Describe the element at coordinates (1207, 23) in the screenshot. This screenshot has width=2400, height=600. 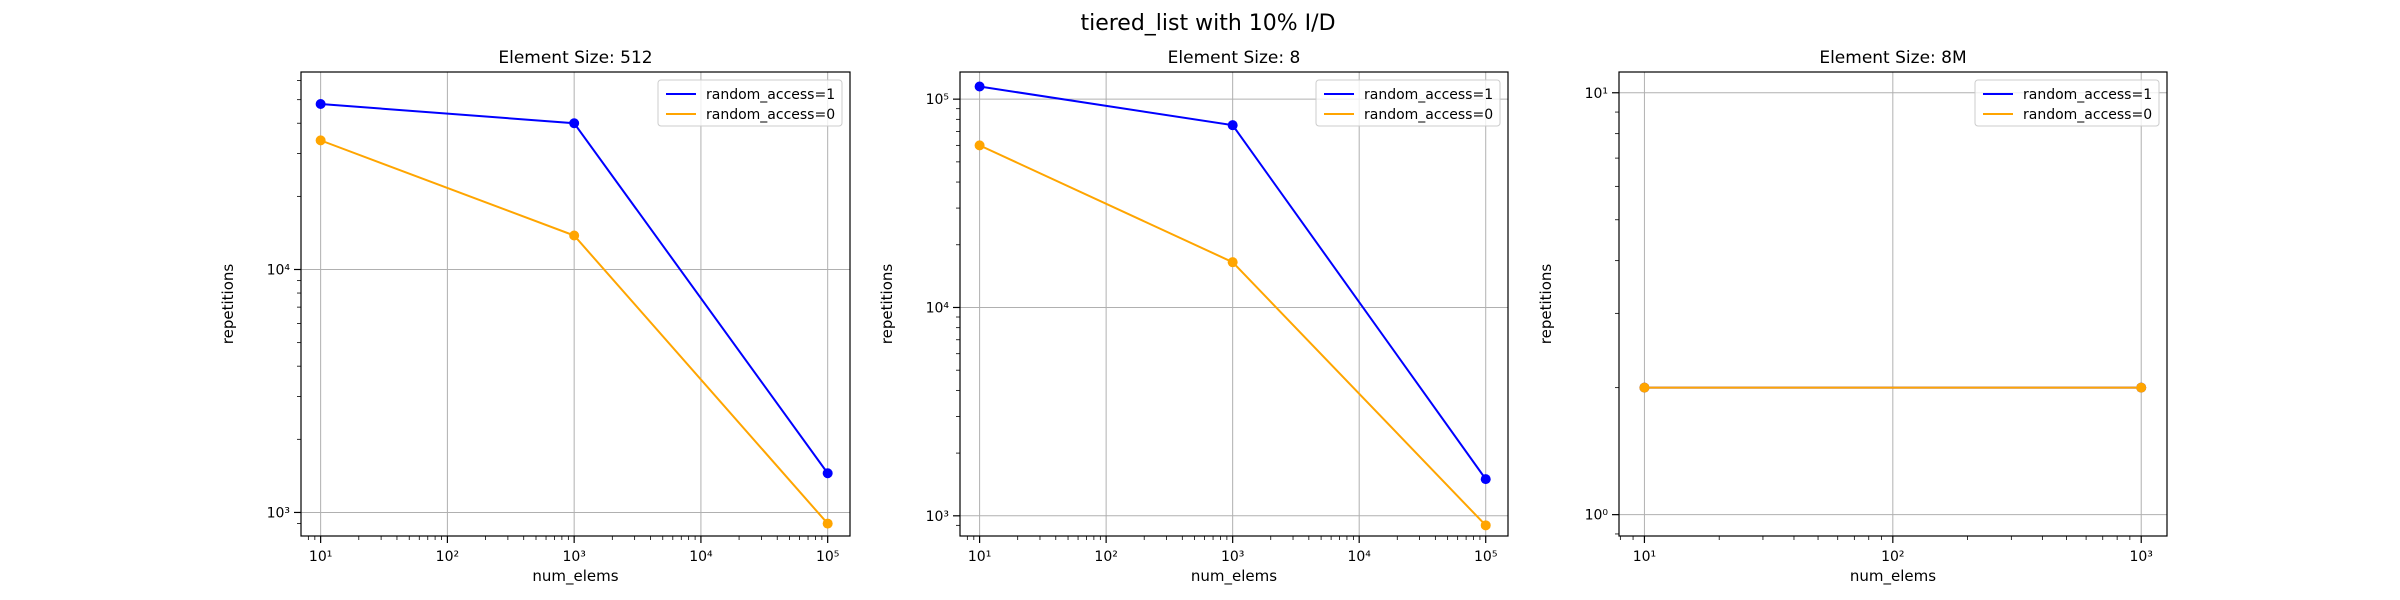
I see `figure-title: tiered_list with 10% I/D` at that location.